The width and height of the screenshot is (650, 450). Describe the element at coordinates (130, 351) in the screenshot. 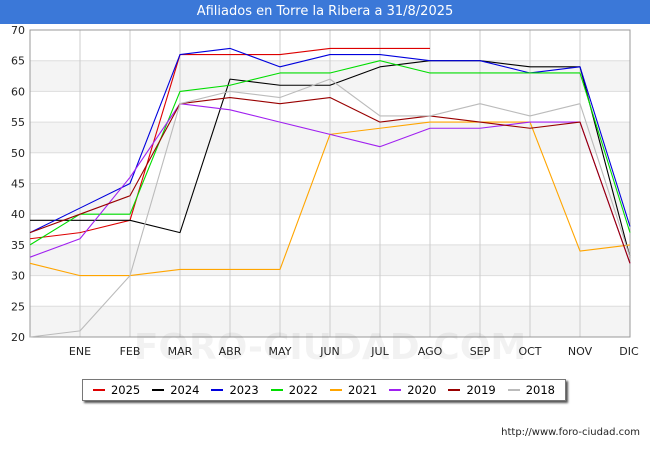

I see `x-tick-label: FEB` at that location.